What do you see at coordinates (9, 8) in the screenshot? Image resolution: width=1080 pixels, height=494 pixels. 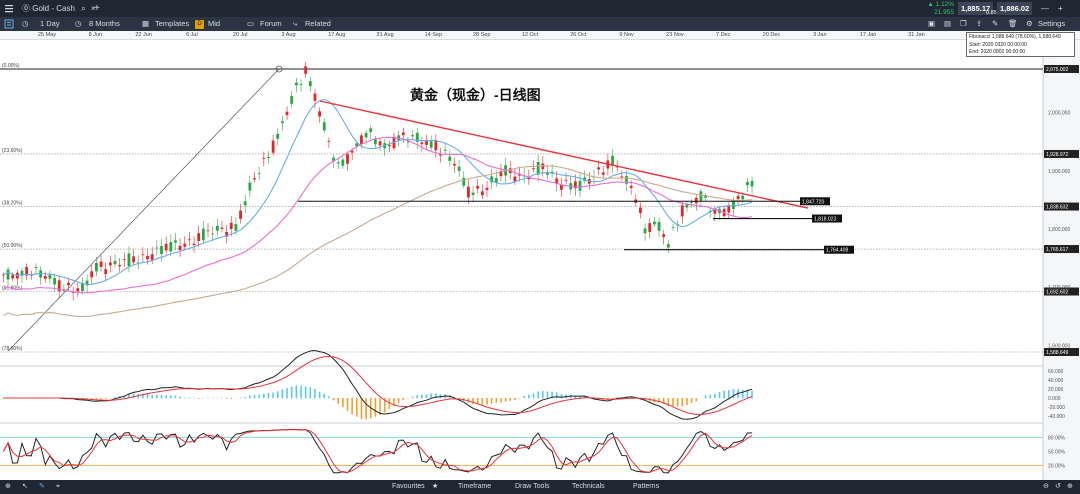 I see `menu-icon` at bounding box center [9, 8].